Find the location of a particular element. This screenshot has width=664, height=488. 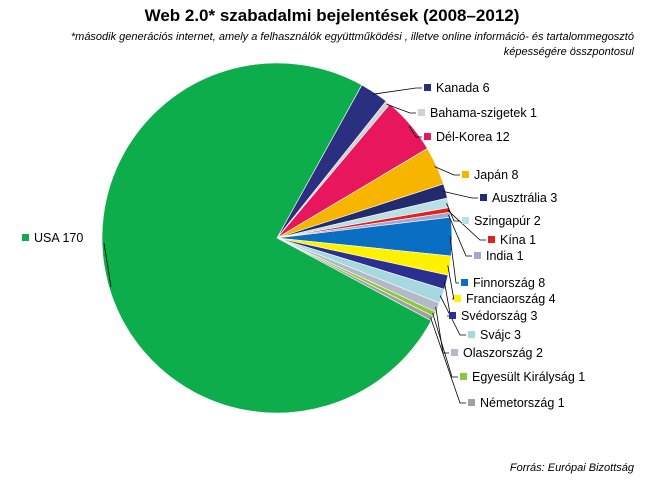

leader-line-szingapur is located at coordinates (453, 212).